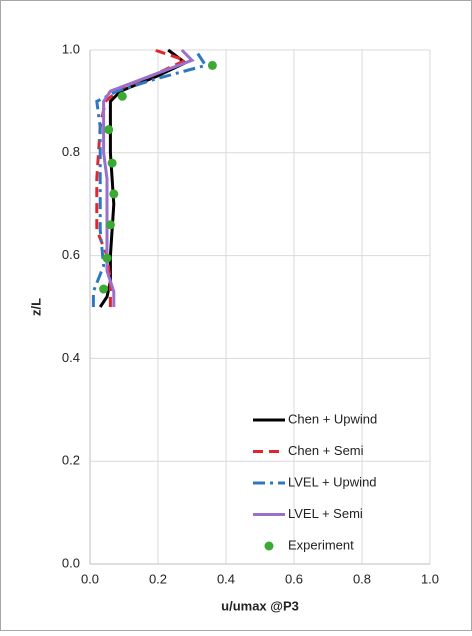  What do you see at coordinates (326, 450) in the screenshot?
I see `legend-label: Chen + Semi` at bounding box center [326, 450].